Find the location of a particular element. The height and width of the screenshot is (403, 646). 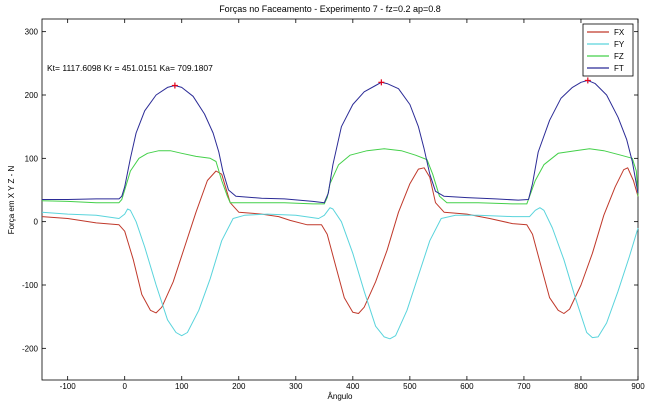

legend-item-ft: FT is located at coordinates (605, 68).